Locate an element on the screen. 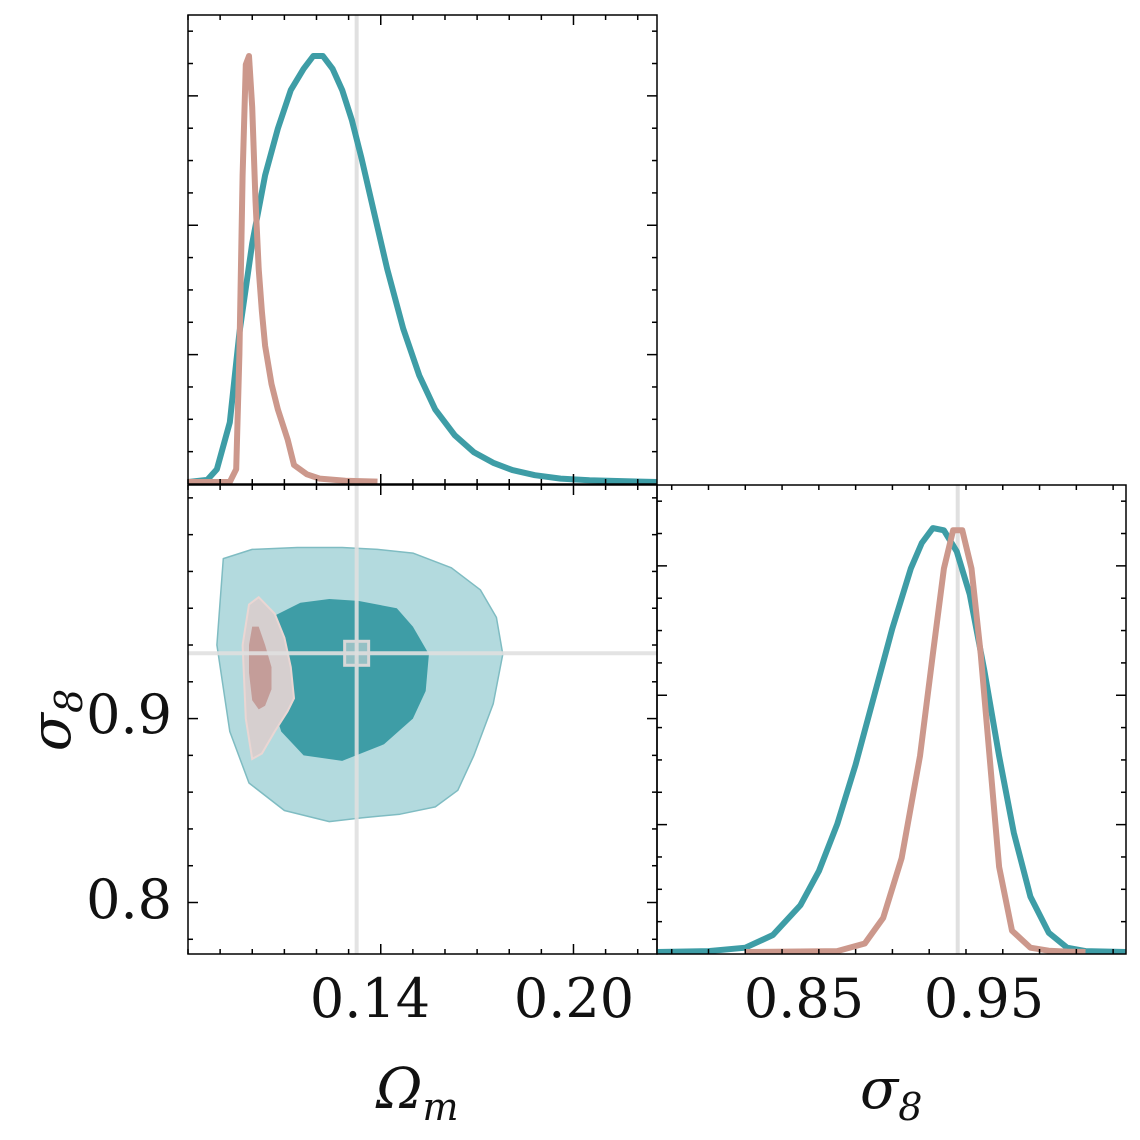  y-axis-label-sigma-8: σ8 is located at coordinates (55, 720).